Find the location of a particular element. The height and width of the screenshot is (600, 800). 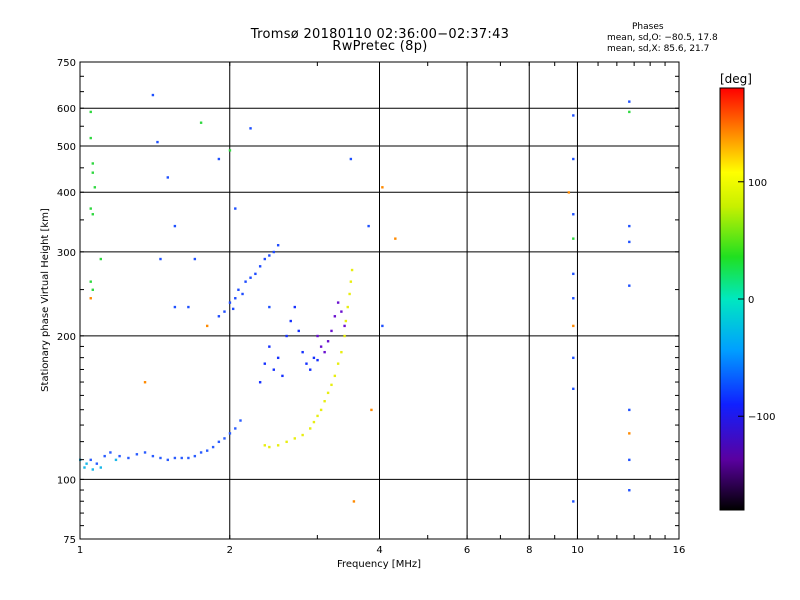

y-tick-label: 300 is located at coordinates (66, 253).